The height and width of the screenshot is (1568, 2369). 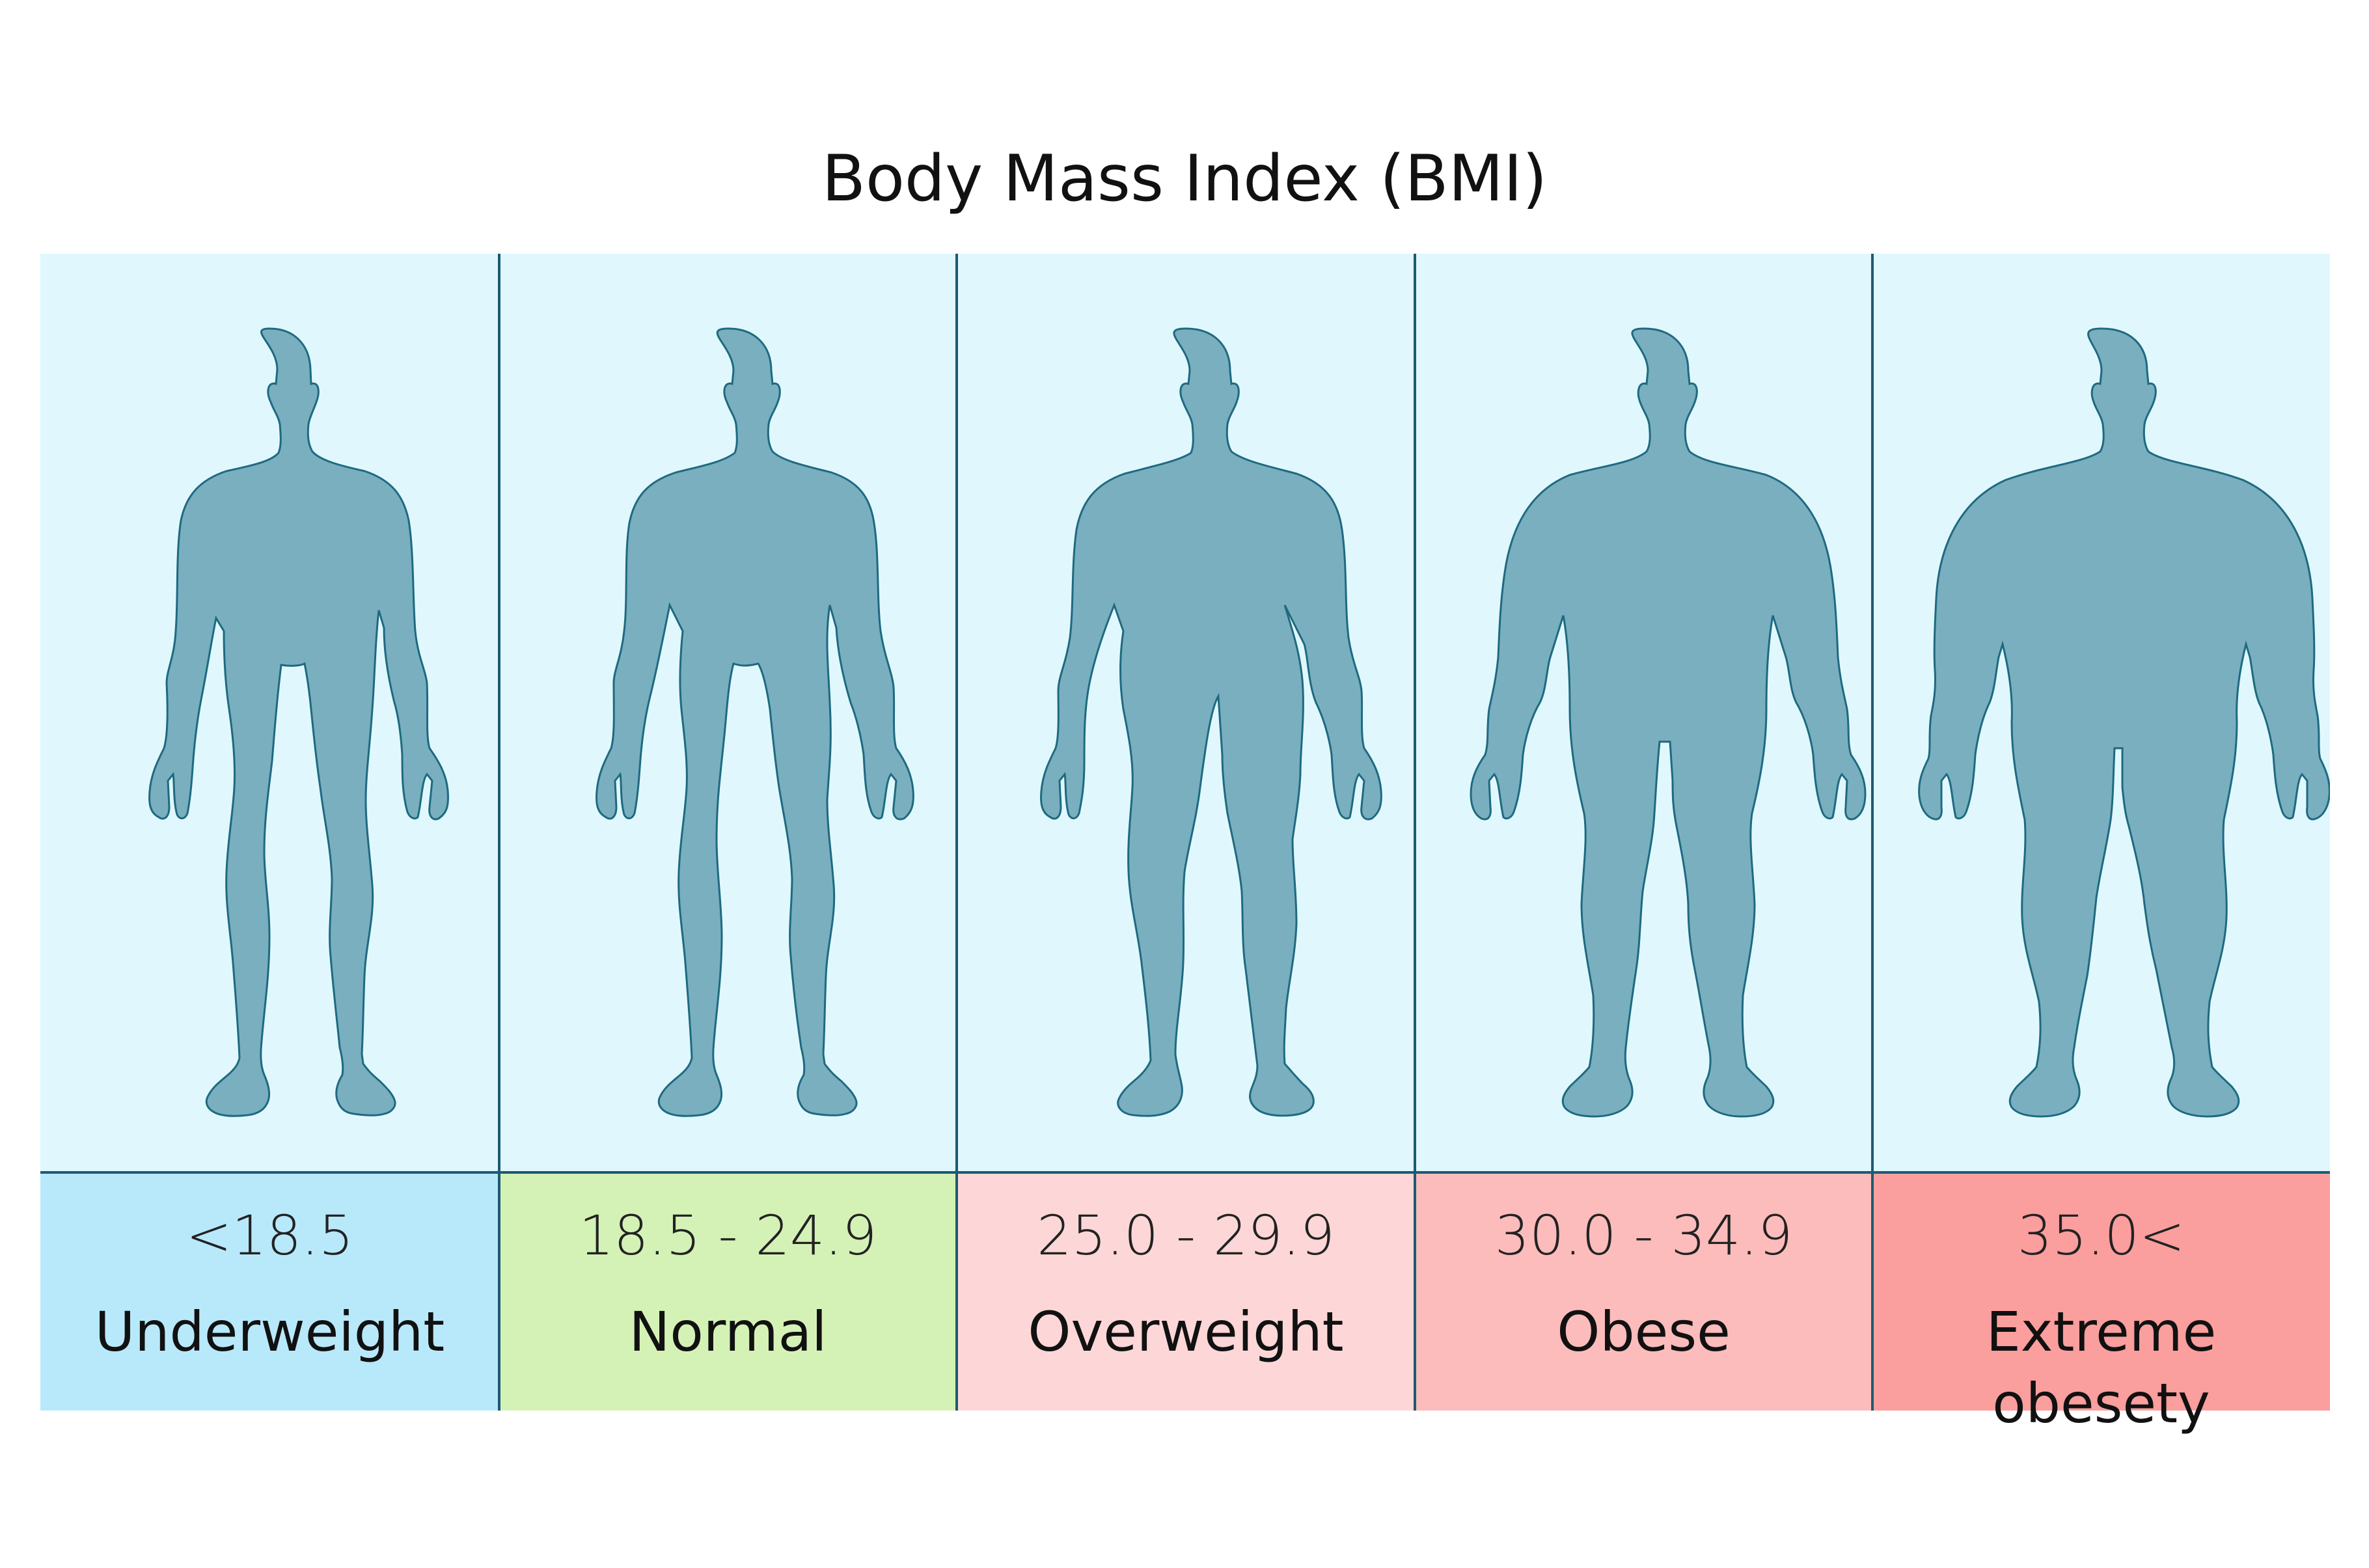 I want to click on bmi-range: <18.5, so click(x=269, y=1235).